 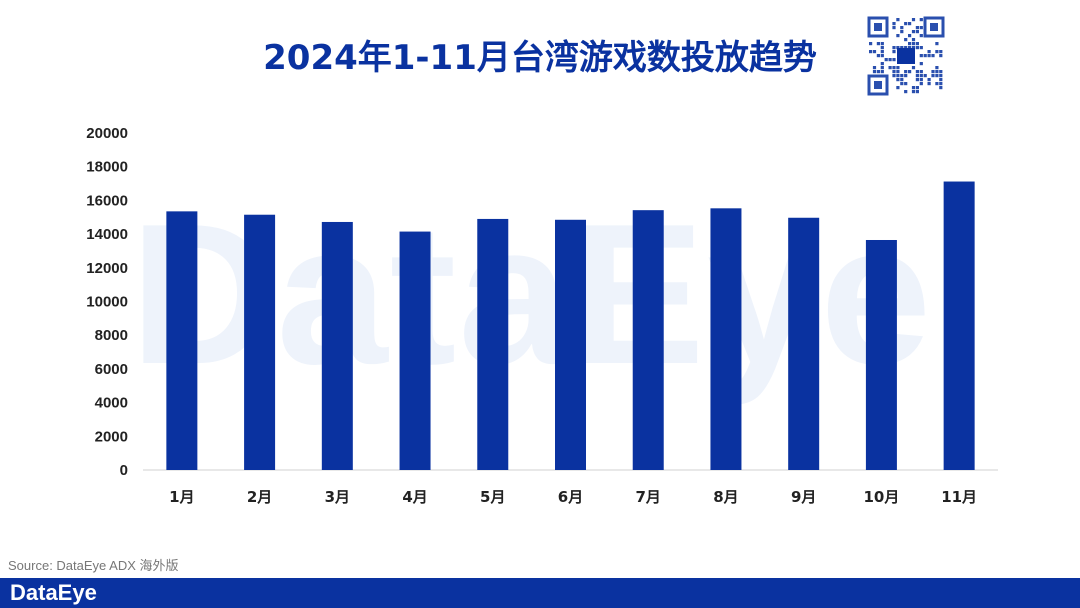 I want to click on y-tick-label: 4000, so click(x=111, y=403).